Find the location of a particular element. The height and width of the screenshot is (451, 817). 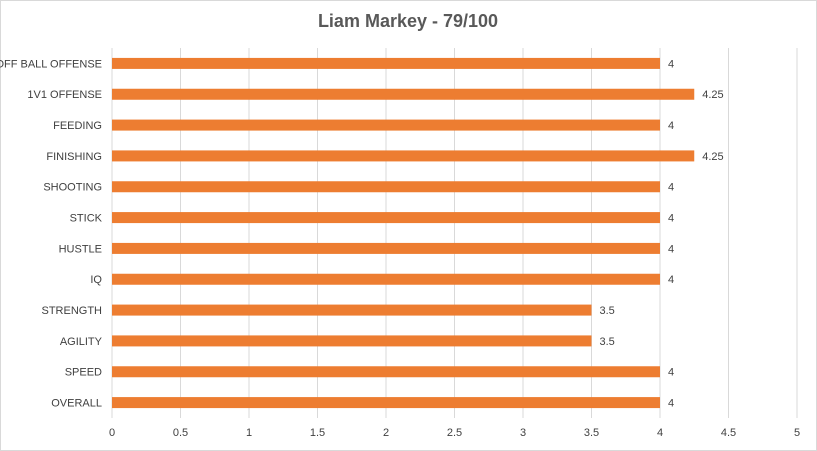

x-tick-label: 5 is located at coordinates (797, 433).